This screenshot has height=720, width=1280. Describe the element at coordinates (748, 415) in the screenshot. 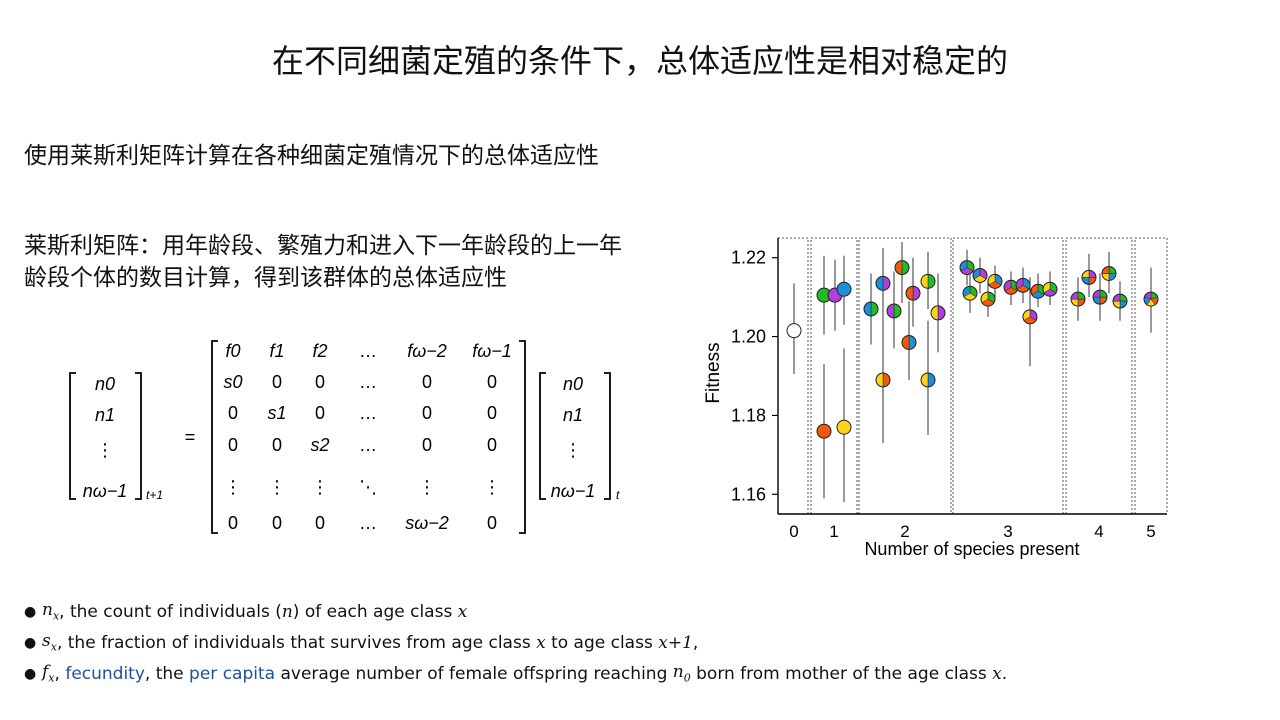

I see `y-tick-label: 1.18` at that location.